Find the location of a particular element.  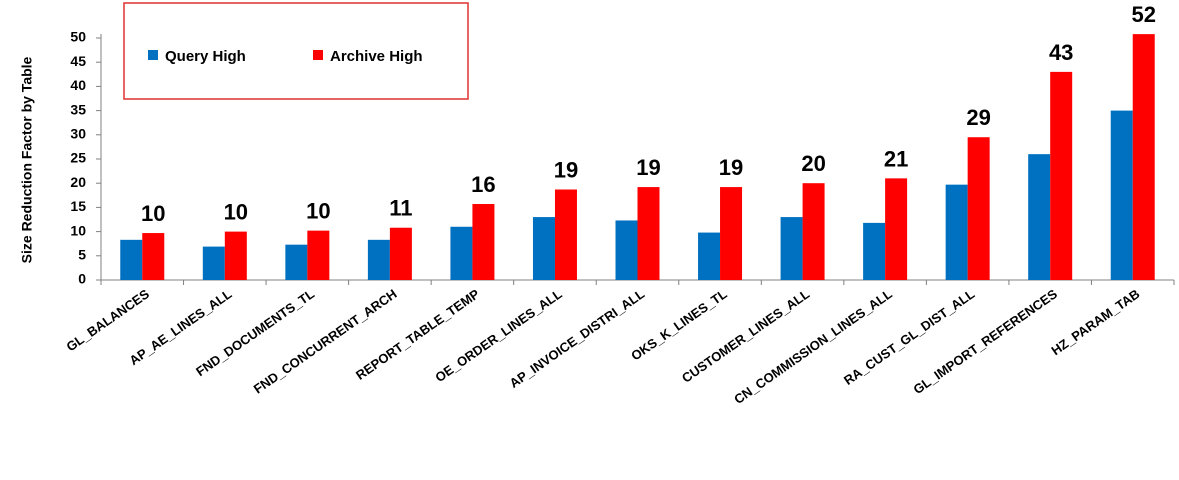

y-tick-label: 30 is located at coordinates (78, 134).